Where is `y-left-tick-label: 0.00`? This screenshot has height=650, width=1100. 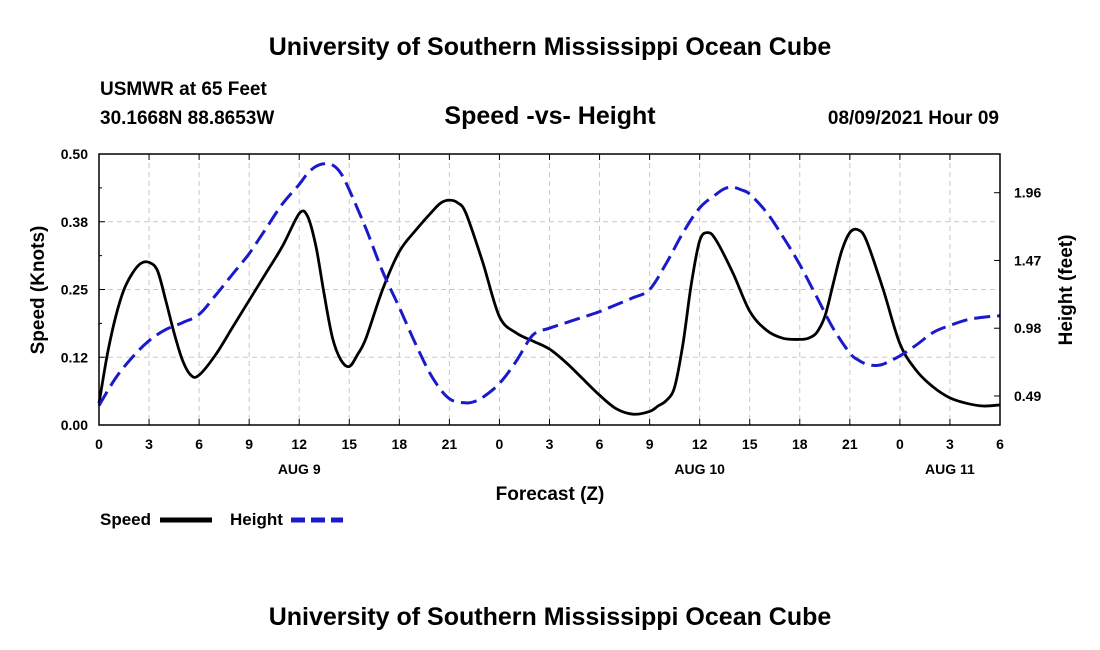 y-left-tick-label: 0.00 is located at coordinates (74, 425).